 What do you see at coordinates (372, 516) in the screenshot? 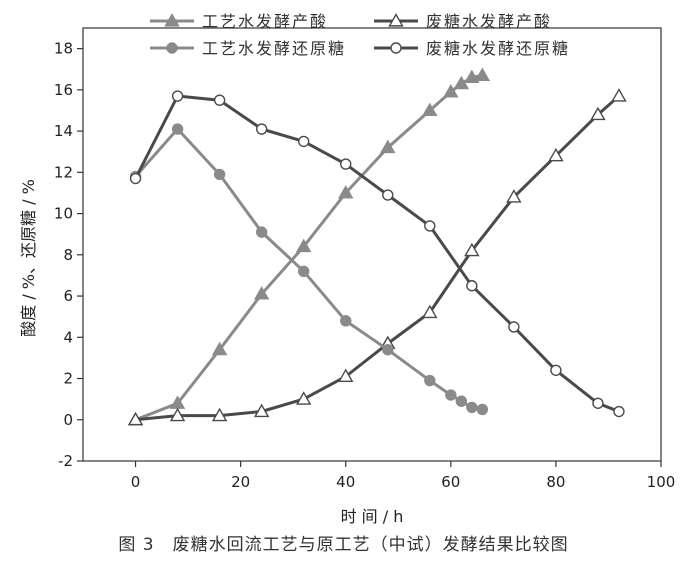
I see `x-axis-title: 时 间 / h` at bounding box center [372, 516].